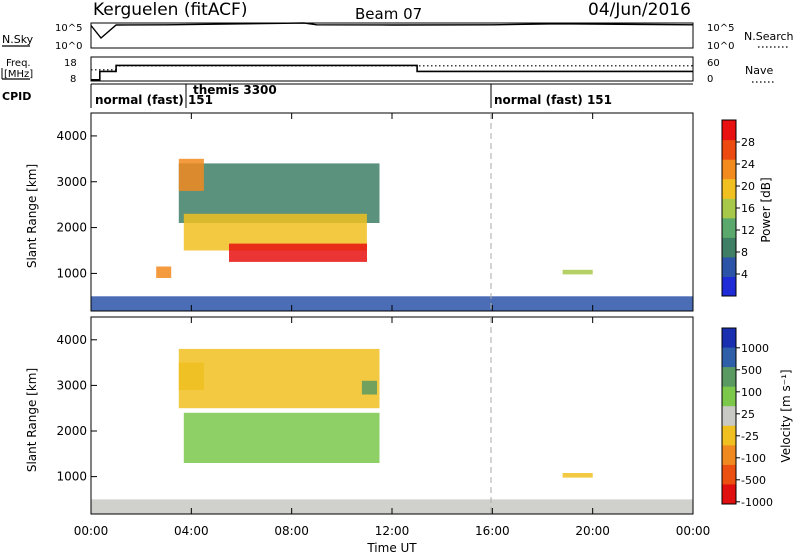  I want to click on velocity-colorbar-label: Velocity [m s⁻¹], so click(786, 415).